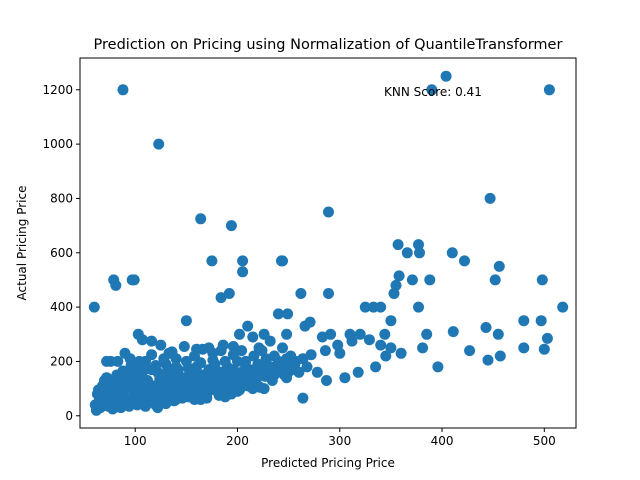 The height and width of the screenshot is (480, 640). Describe the element at coordinates (340, 438) in the screenshot. I see `x-axis-ticks: 100 200 300 400 500` at that location.